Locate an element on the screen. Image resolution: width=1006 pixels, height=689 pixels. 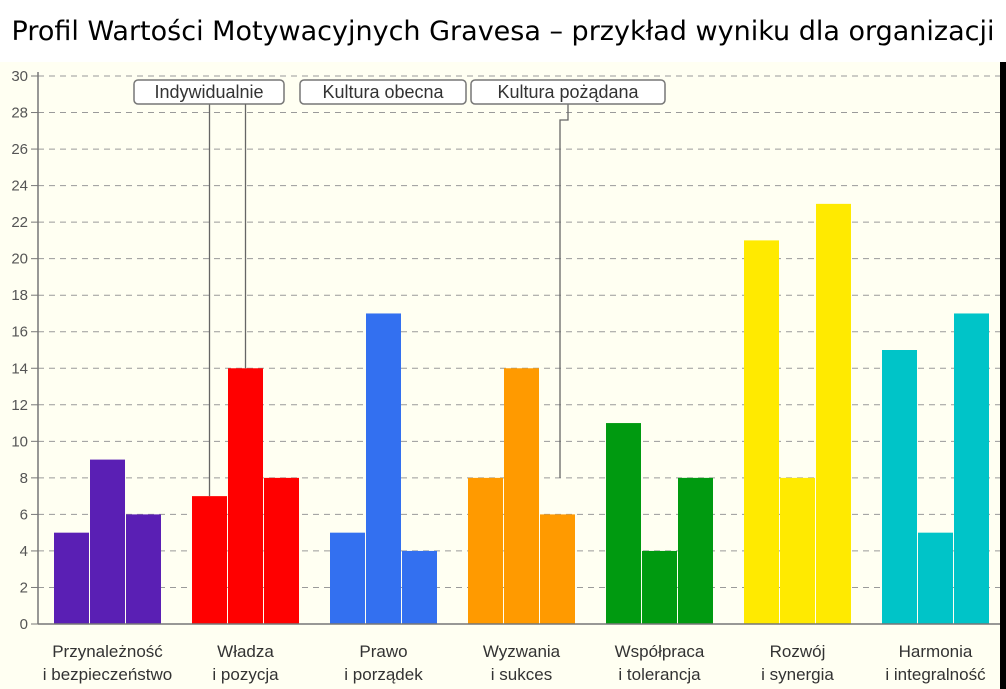
y-tick-label-14: 14 is located at coordinates (19, 368).